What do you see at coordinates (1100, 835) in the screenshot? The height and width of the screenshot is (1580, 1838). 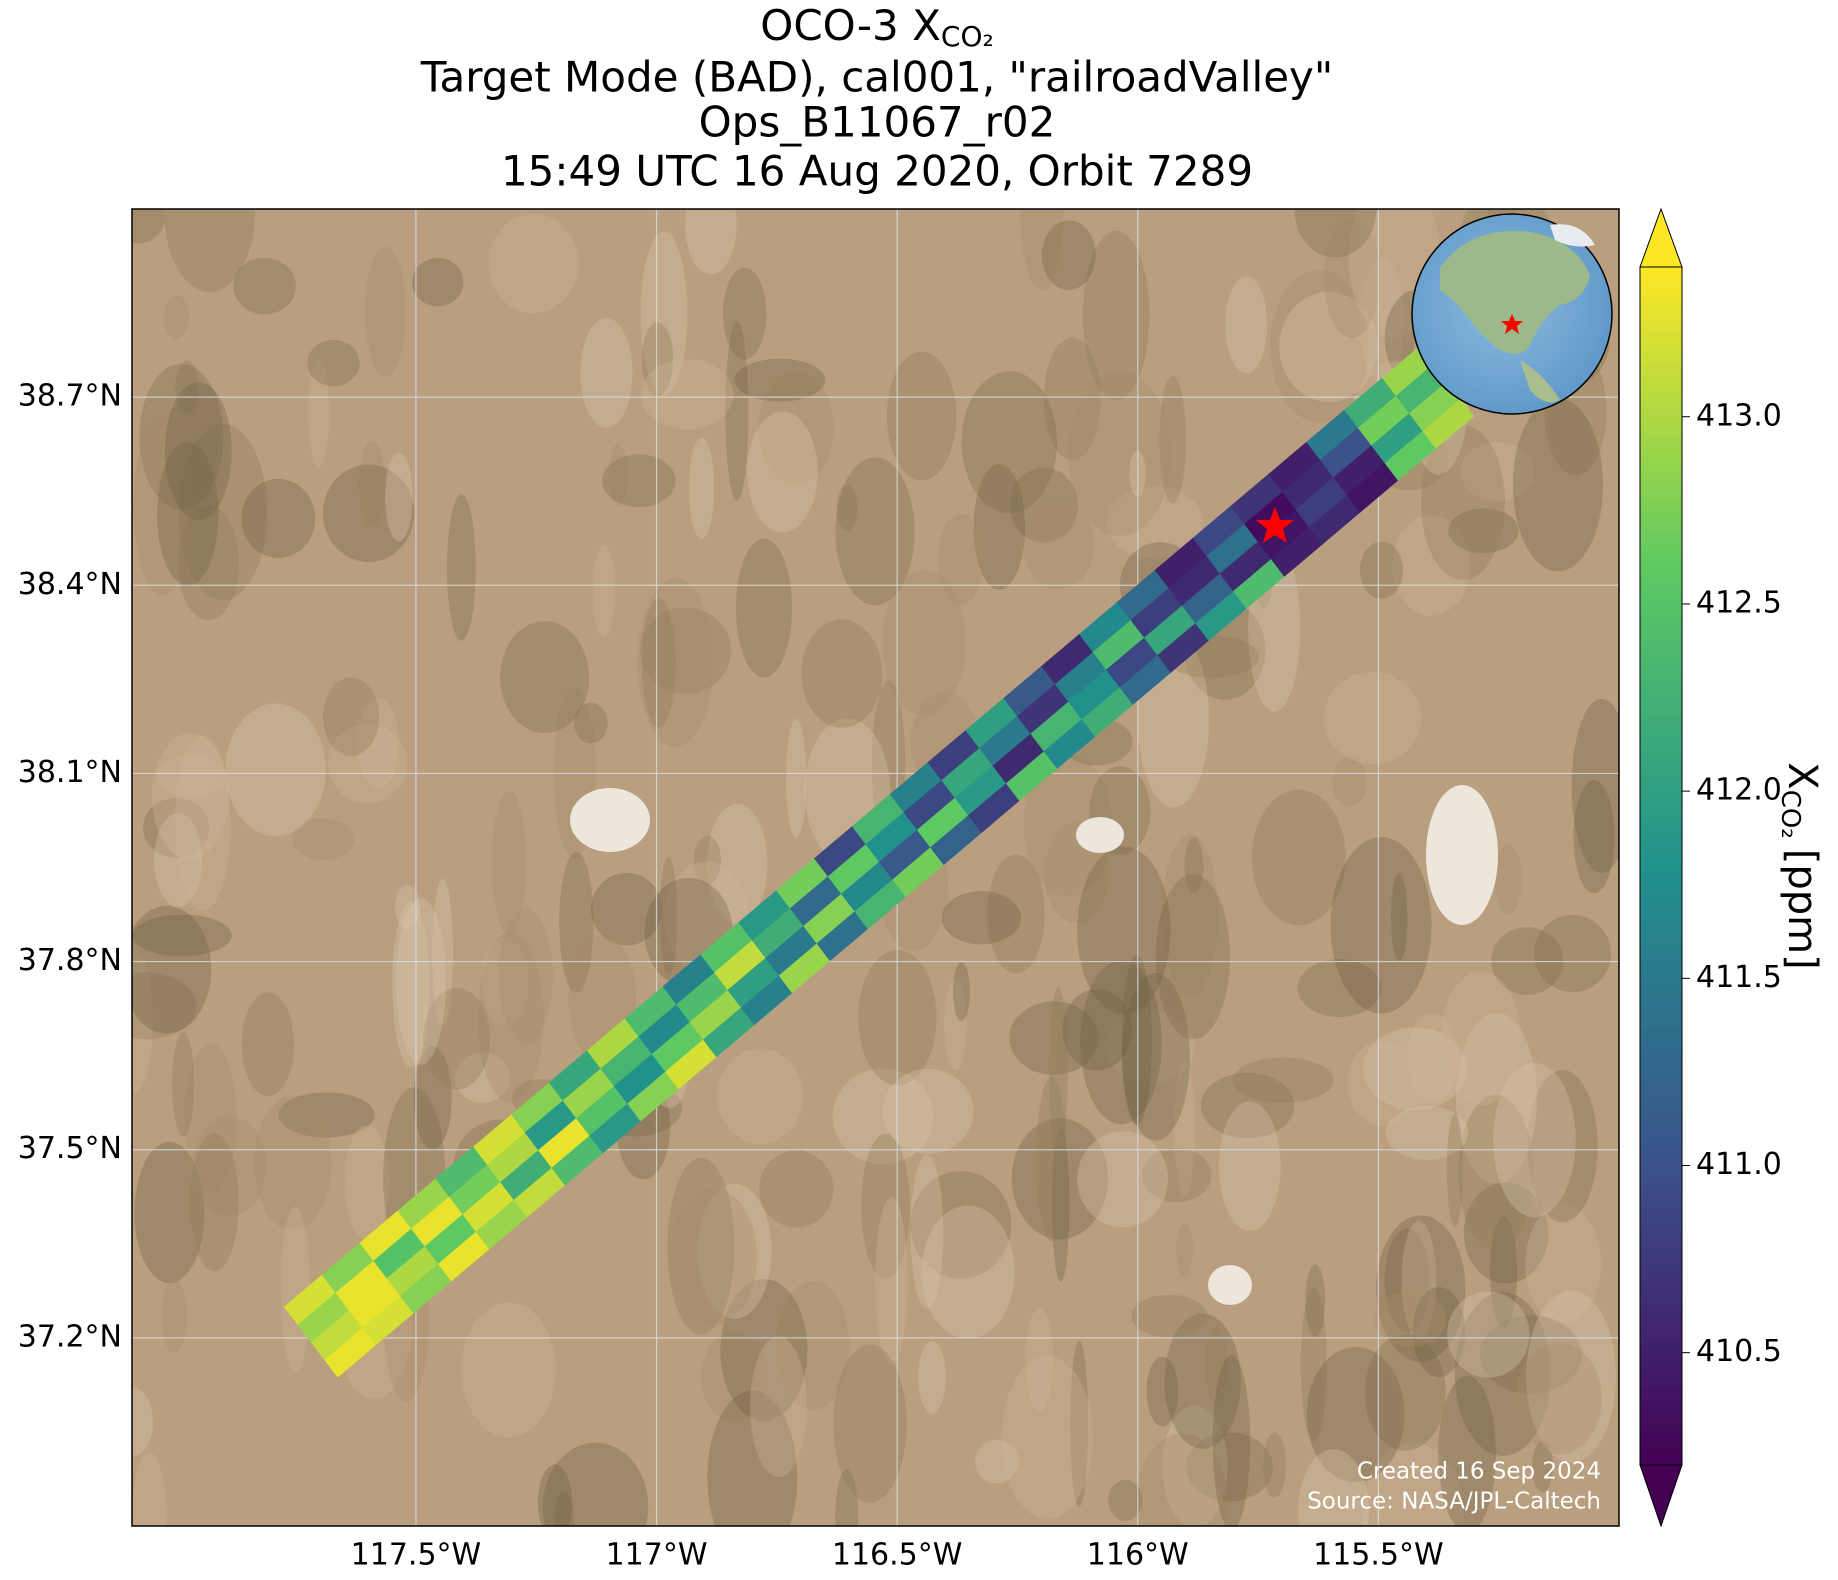 I see `dry-lake` at bounding box center [1100, 835].